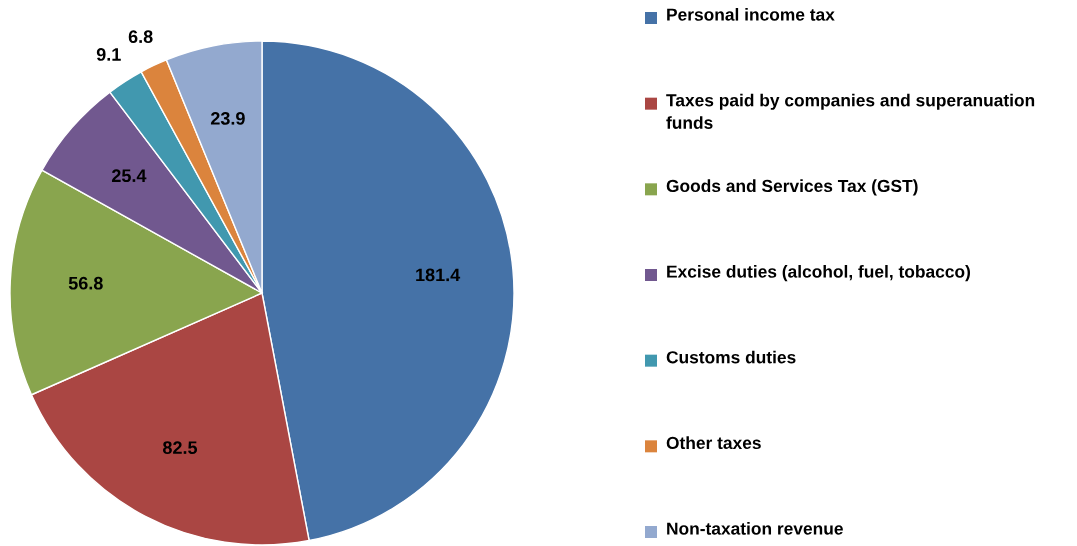  I want to click on data-label: 9.1, so click(108, 54).